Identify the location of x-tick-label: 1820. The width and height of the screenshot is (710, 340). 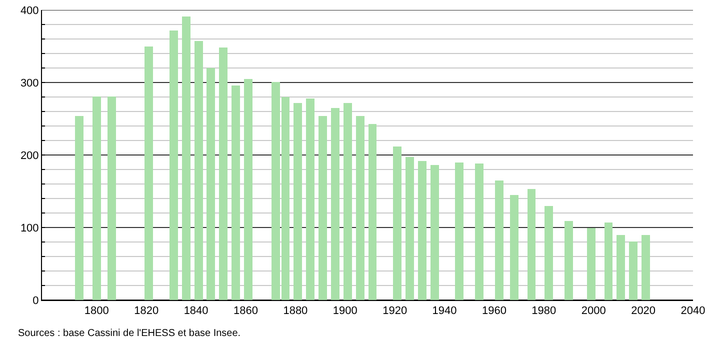
(146, 311).